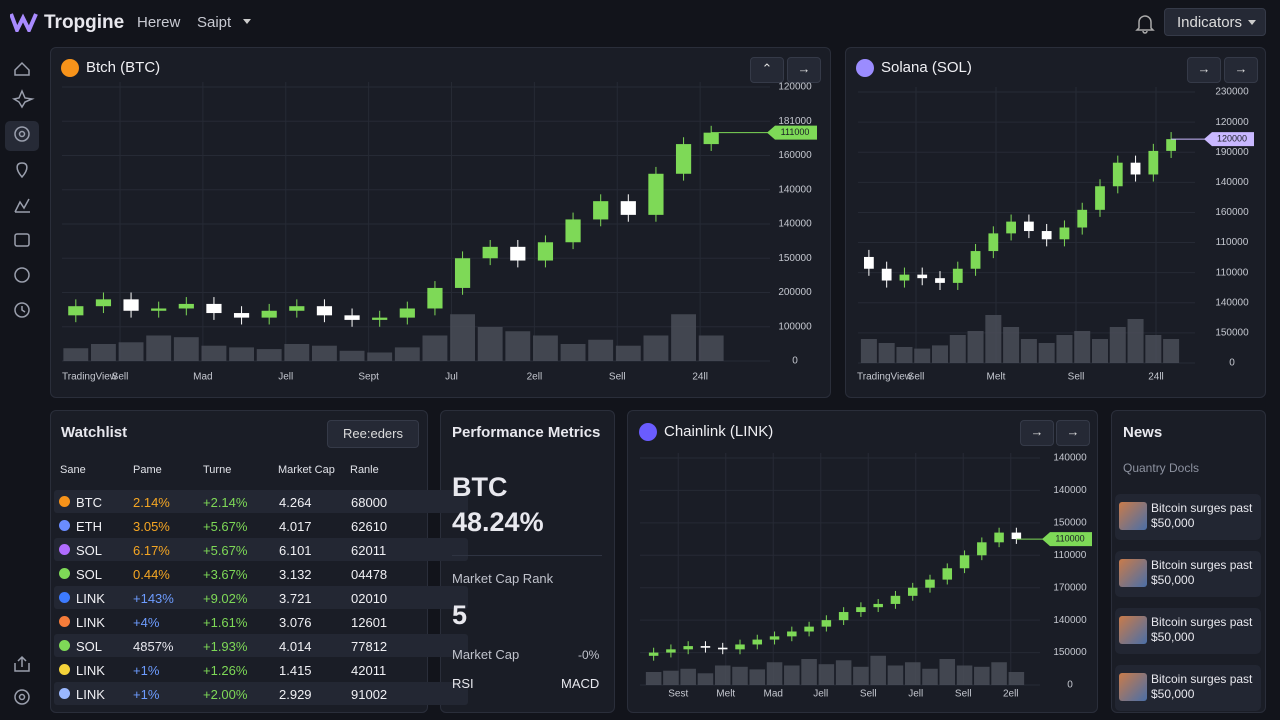 The image size is (1280, 720). I want to click on chart-title: Chainlink (LINK), so click(718, 431).